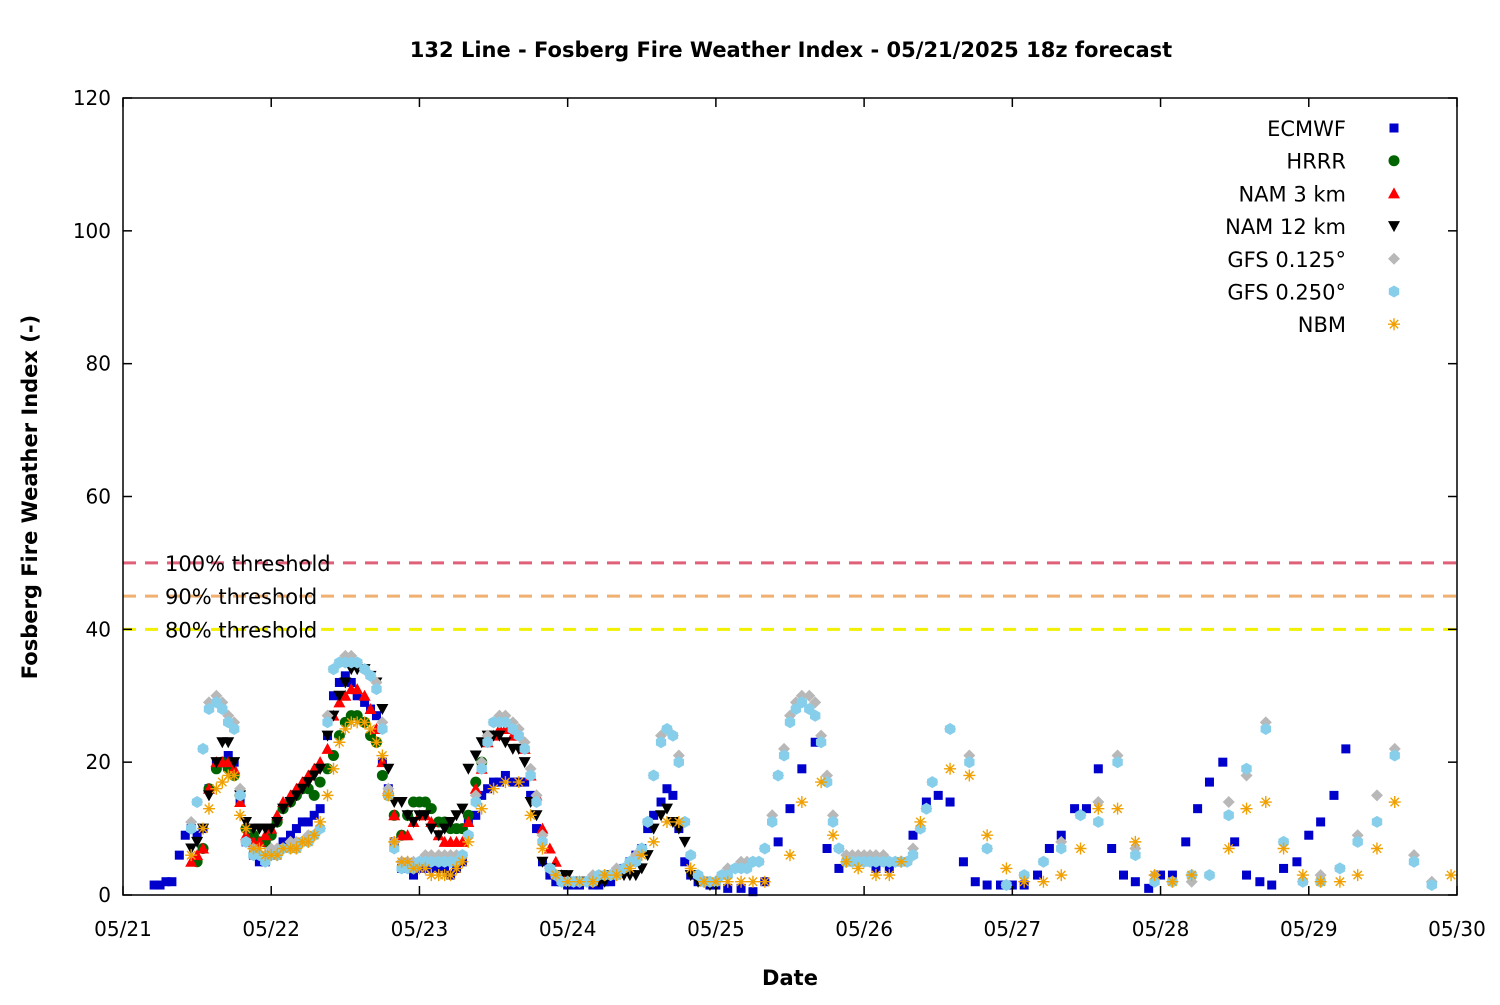 The image size is (1500, 1005). What do you see at coordinates (314, 795) in the screenshot?
I see `data-point-hrrr` at bounding box center [314, 795].